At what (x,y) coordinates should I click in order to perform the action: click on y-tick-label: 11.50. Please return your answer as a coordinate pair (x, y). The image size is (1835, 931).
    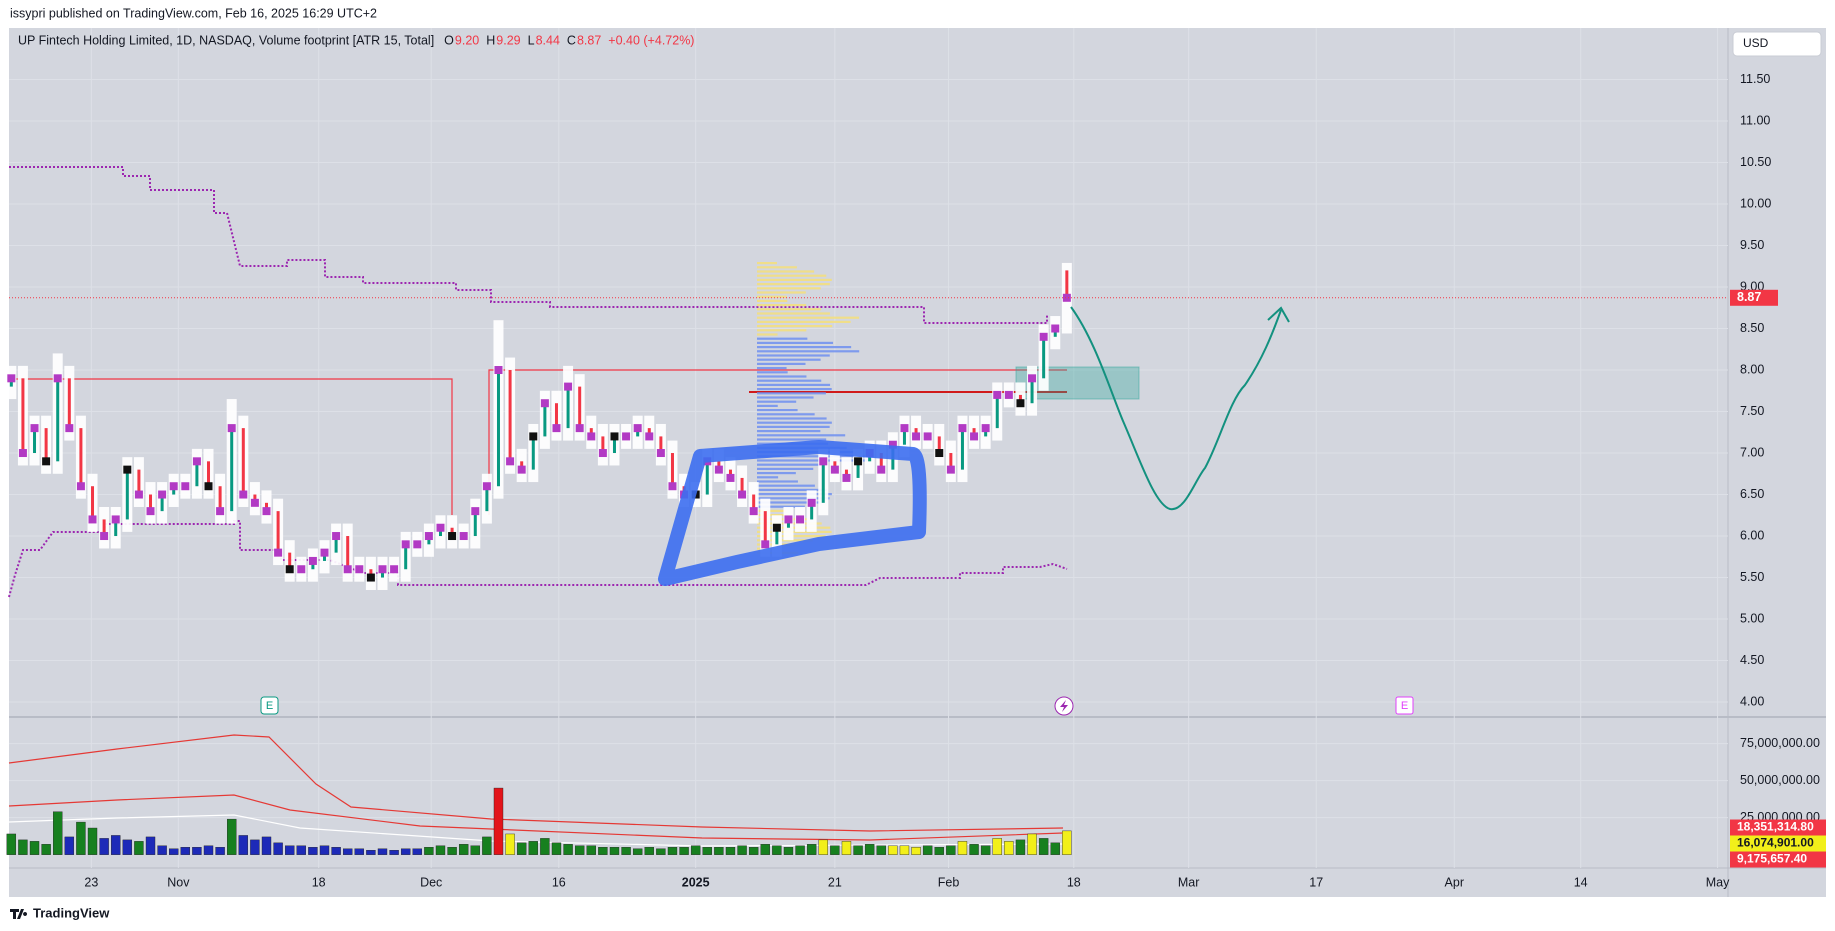
    Looking at the image, I should click on (1755, 79).